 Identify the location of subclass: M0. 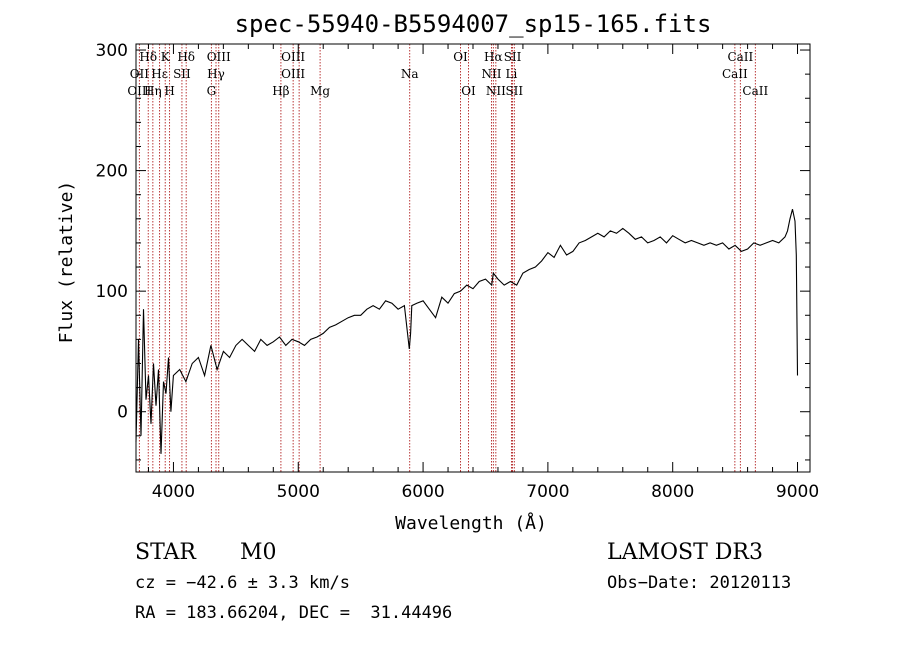
(258, 552).